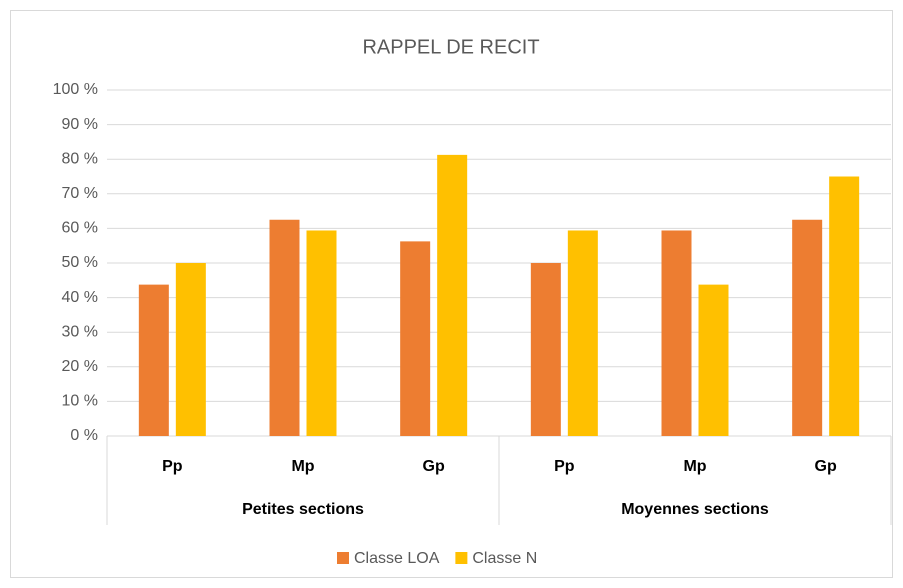 The height and width of the screenshot is (588, 903). Describe the element at coordinates (80, 401) in the screenshot. I see `y-tick-label: 10 %` at that location.